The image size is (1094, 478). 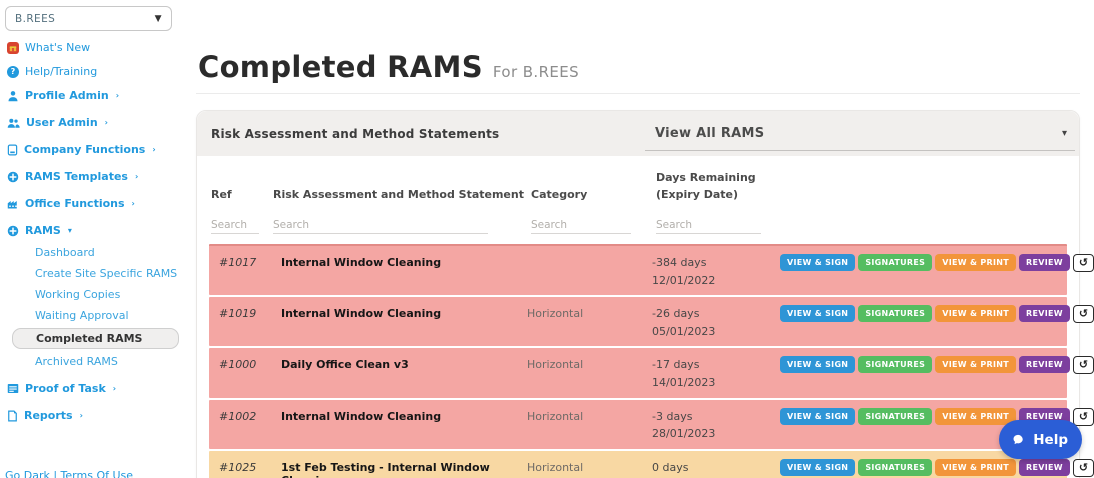 I want to click on search-category-input, so click(x=581, y=225).